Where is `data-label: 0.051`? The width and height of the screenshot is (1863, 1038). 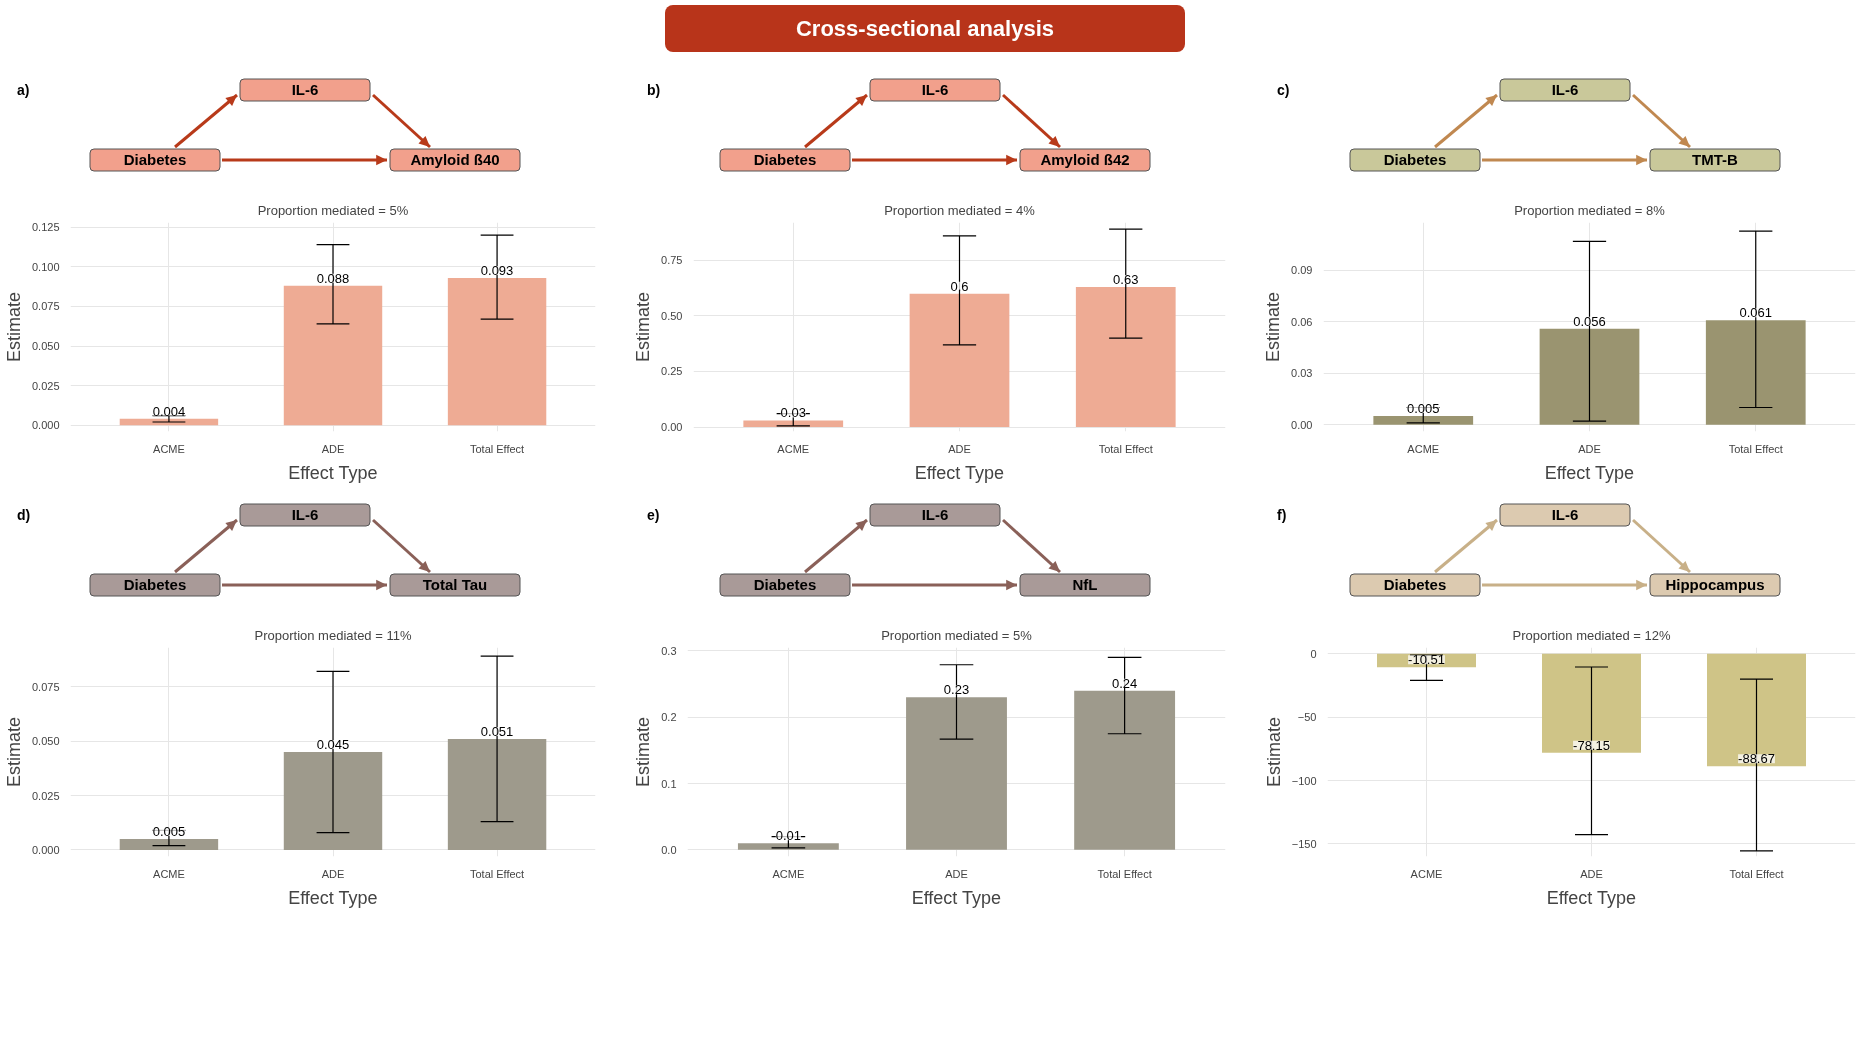 data-label: 0.051 is located at coordinates (497, 731).